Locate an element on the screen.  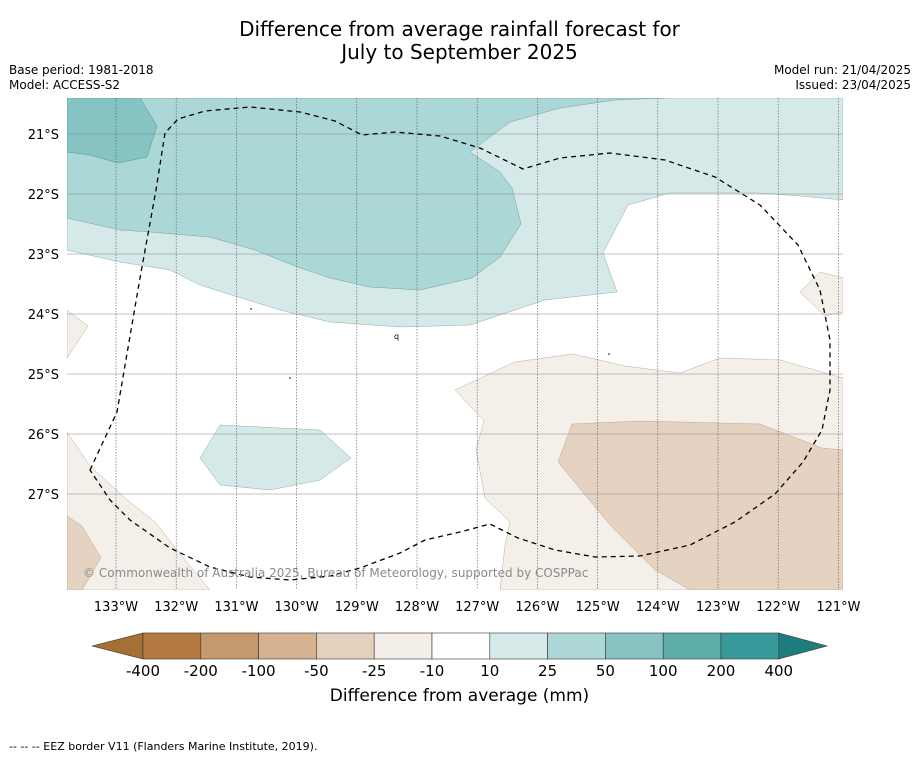
model-name: Model: ACCESS-S2 is located at coordinates (65, 85).